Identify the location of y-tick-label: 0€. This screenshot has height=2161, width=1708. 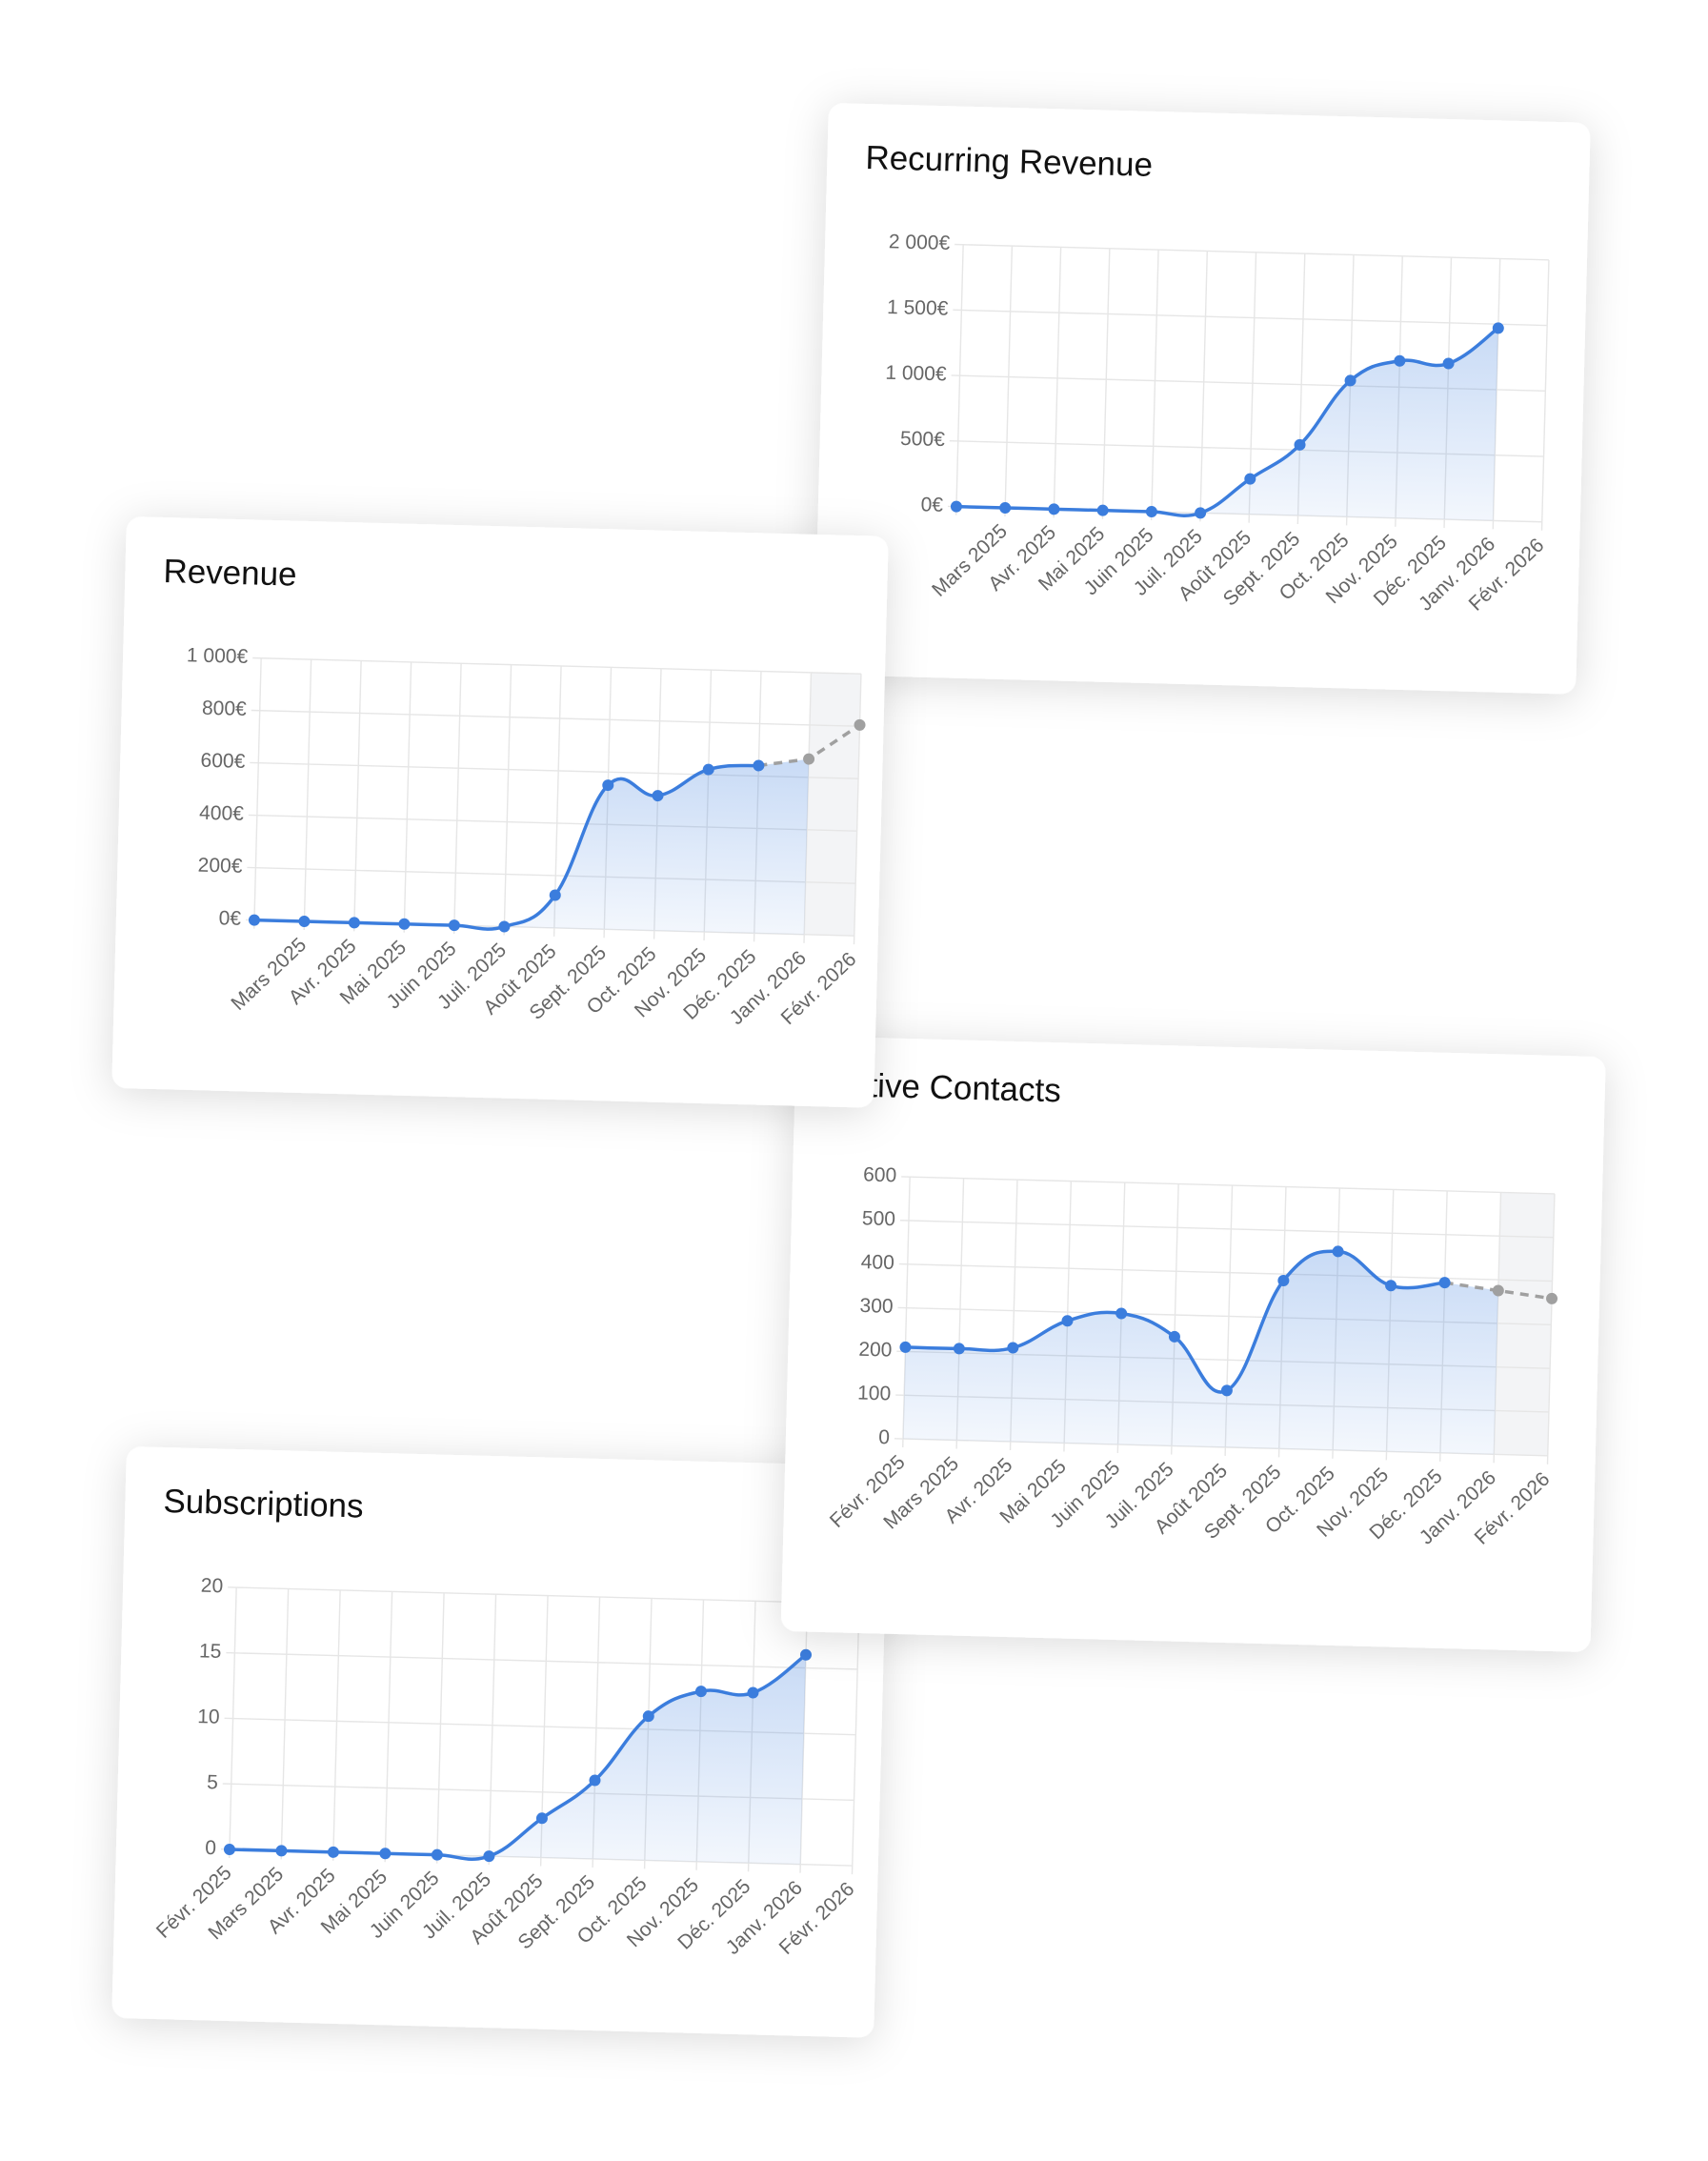
(230, 918).